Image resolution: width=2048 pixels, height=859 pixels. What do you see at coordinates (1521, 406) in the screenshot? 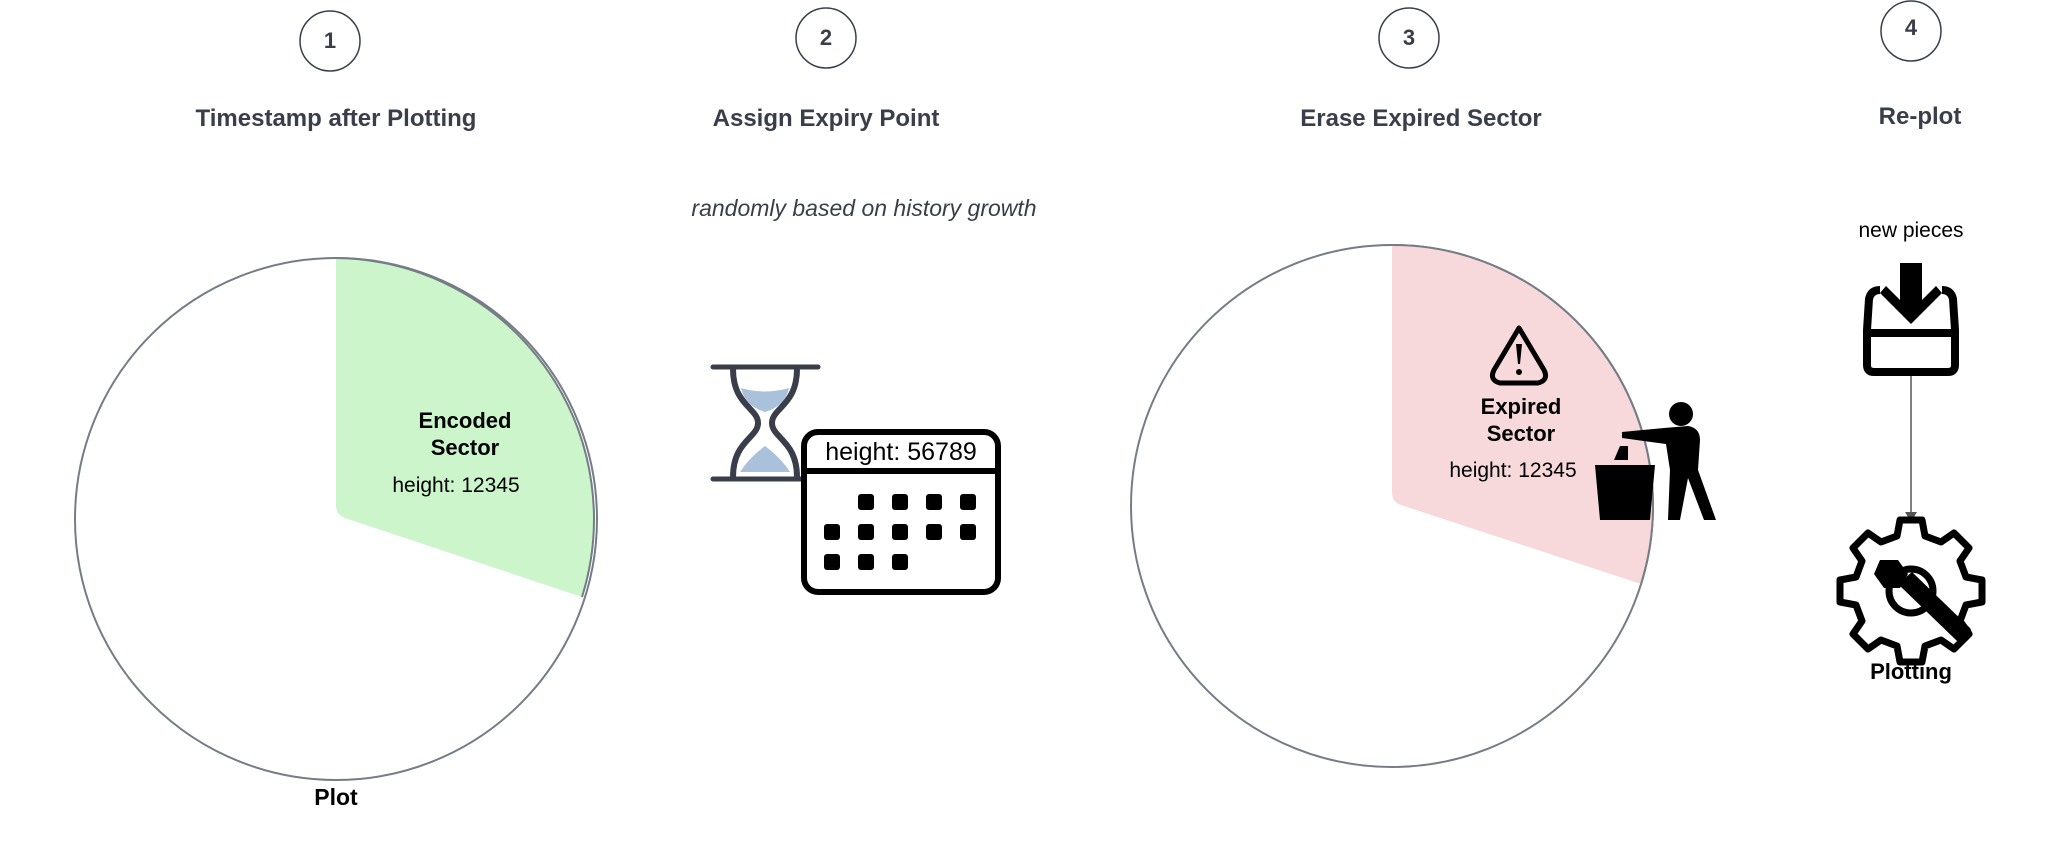
I see `expired-sector-label-line-1: Expired` at bounding box center [1521, 406].